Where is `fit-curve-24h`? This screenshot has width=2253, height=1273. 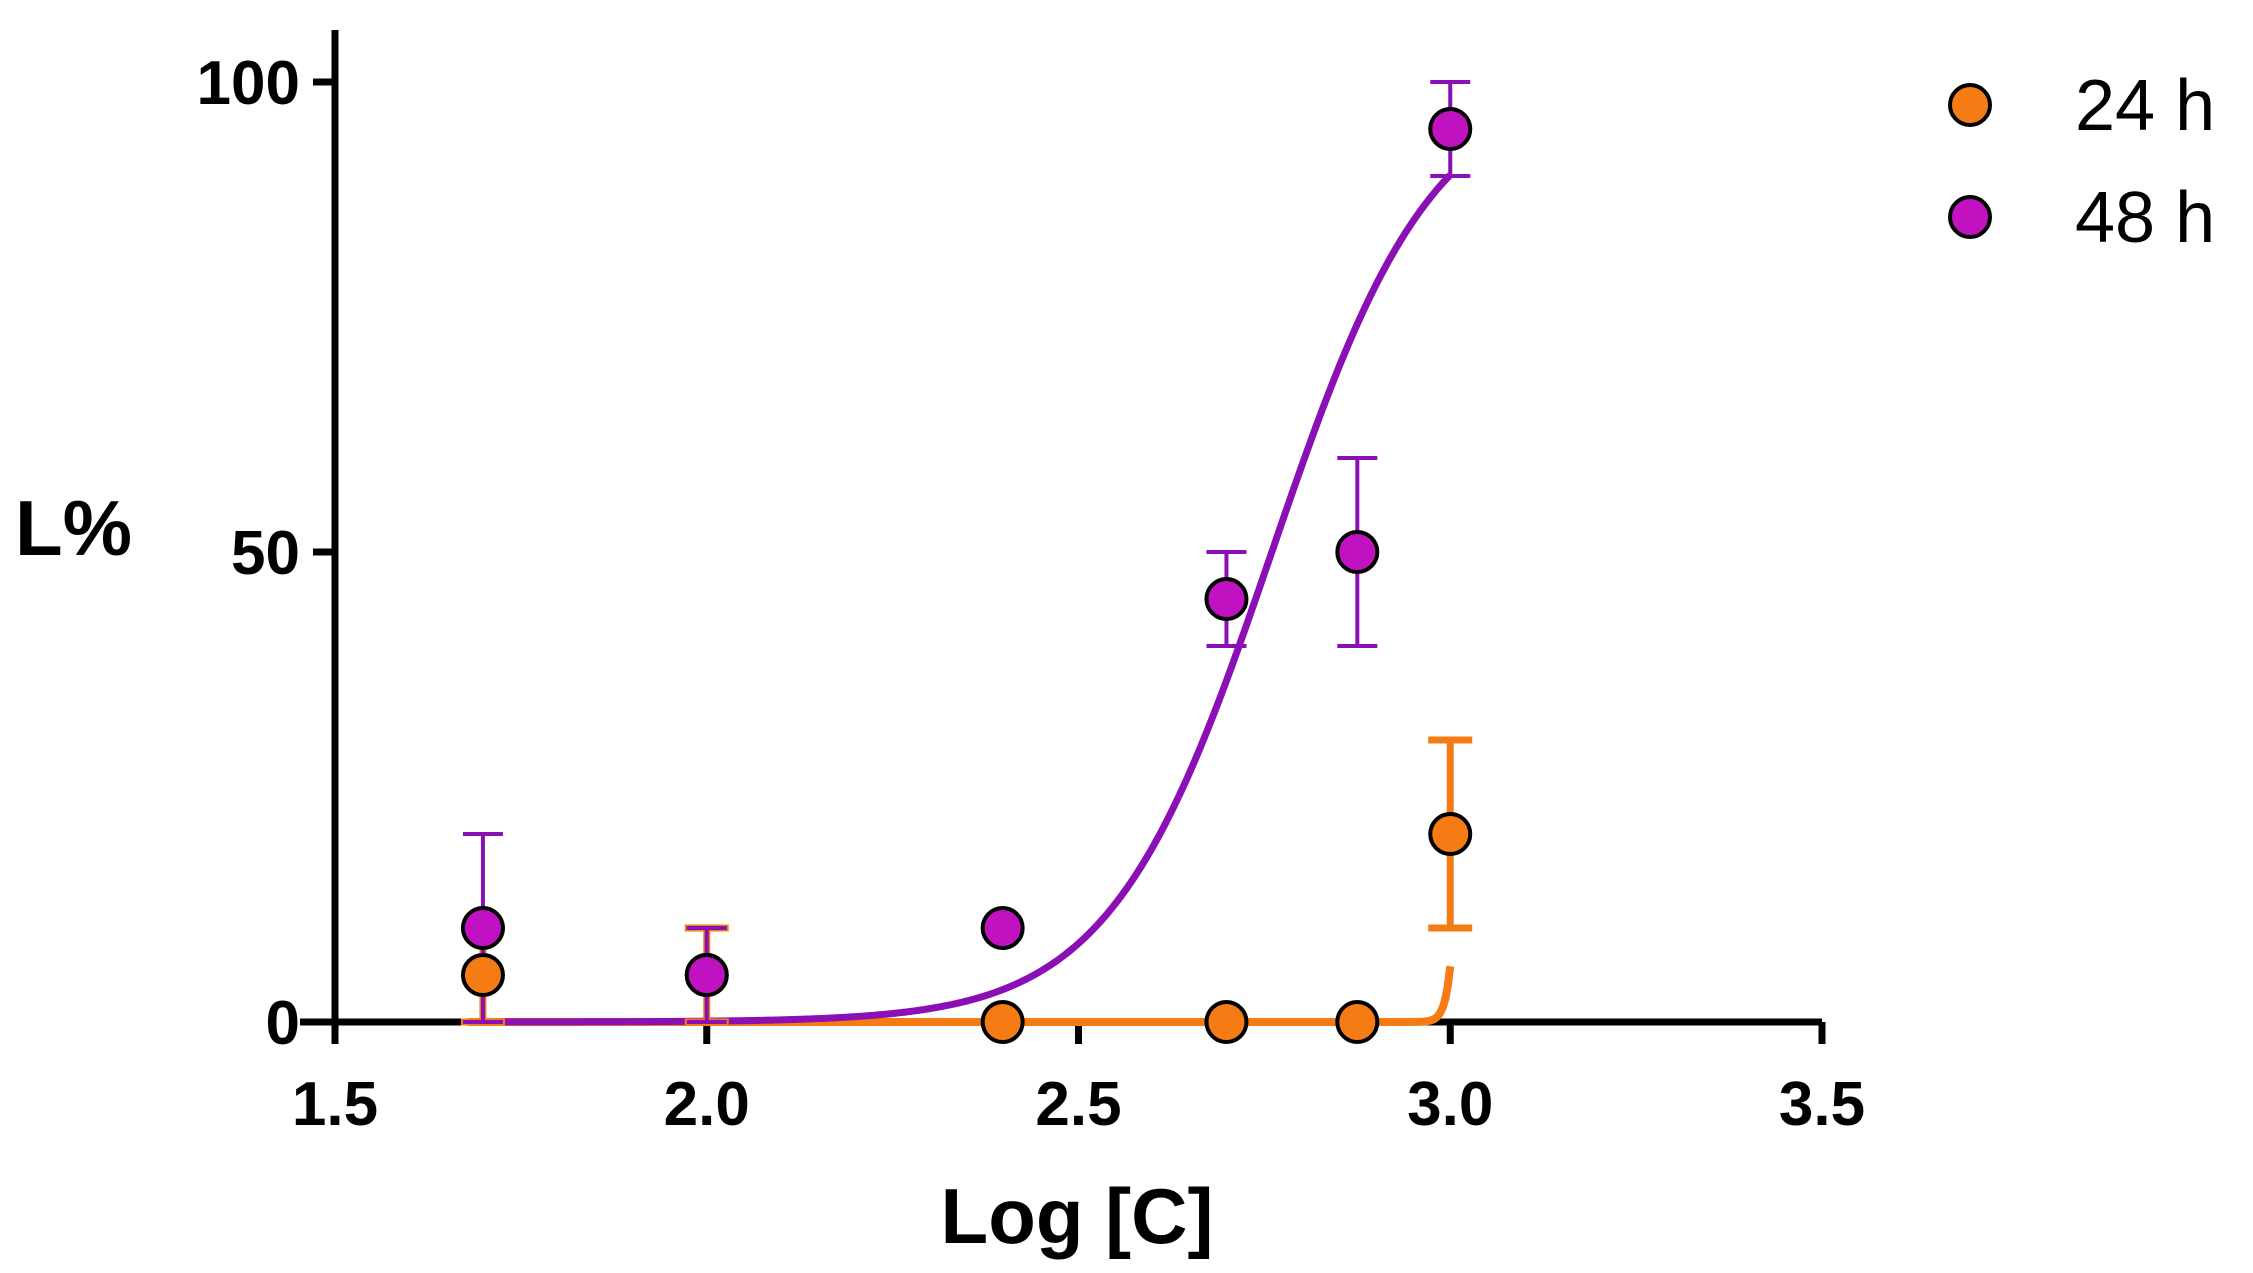 fit-curve-24h is located at coordinates (961, 995).